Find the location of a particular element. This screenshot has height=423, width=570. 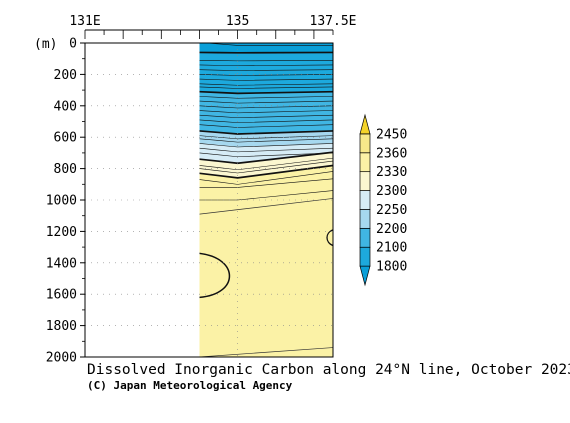

colorbar-label-2: 2200 is located at coordinates (391, 229).